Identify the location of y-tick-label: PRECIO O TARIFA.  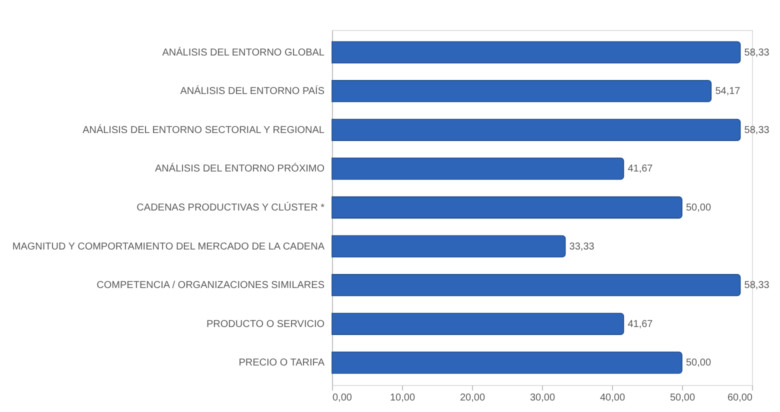
(281, 363).